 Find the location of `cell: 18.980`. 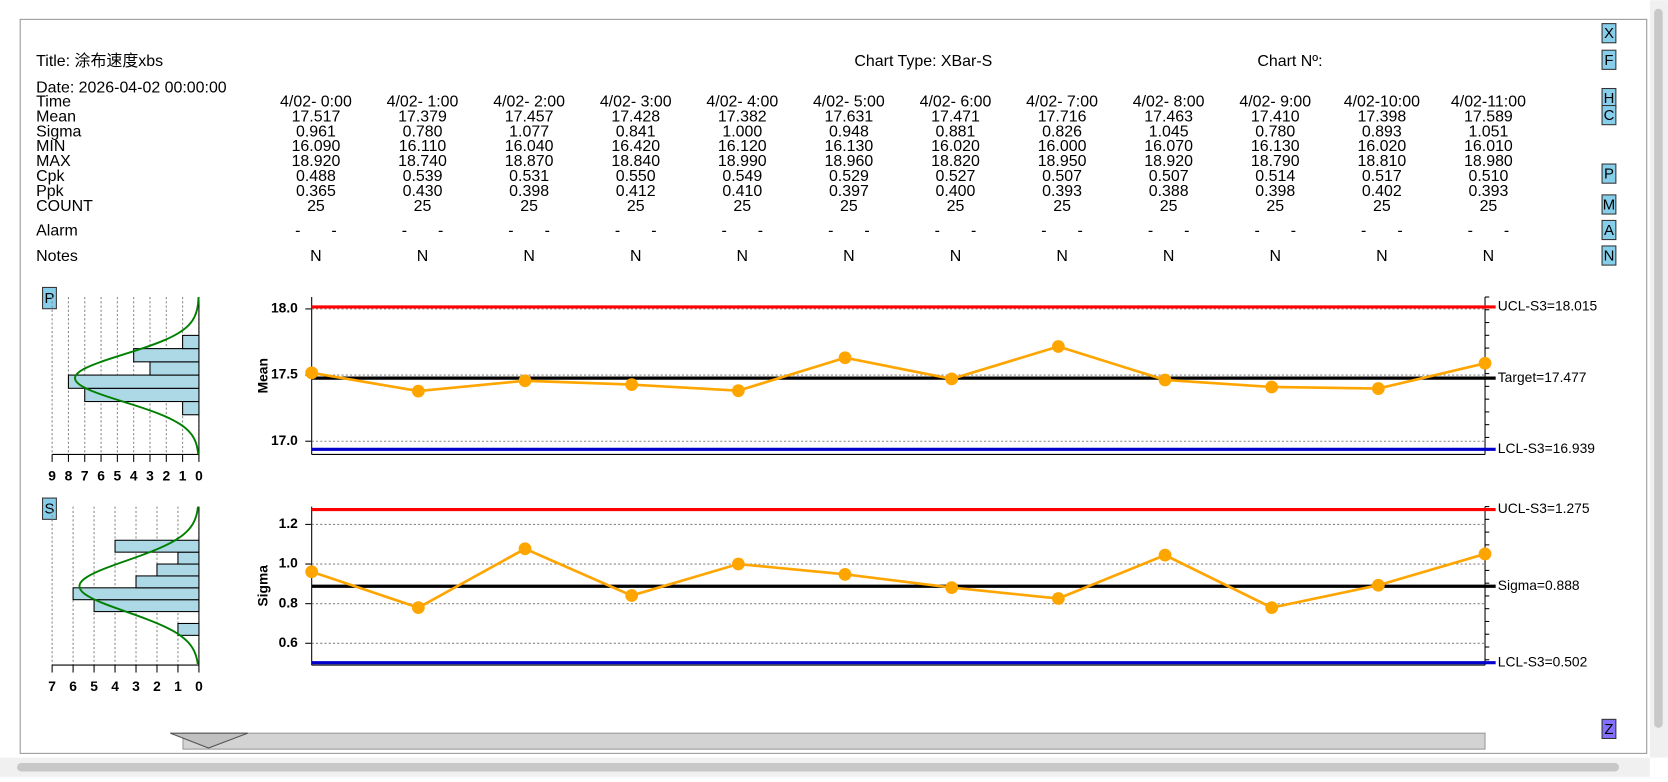

cell: 18.980 is located at coordinates (1488, 161).